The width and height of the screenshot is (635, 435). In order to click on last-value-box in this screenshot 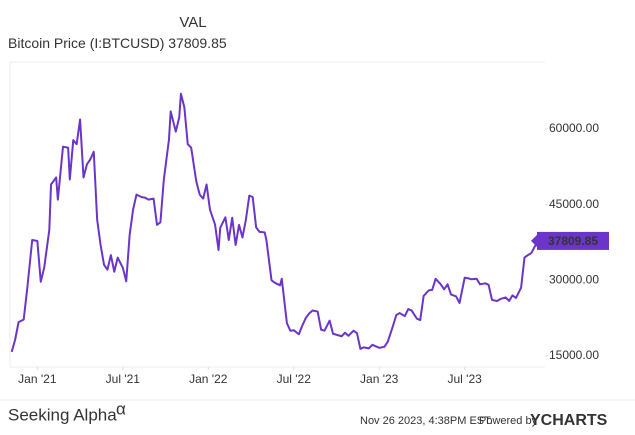, I will do `click(573, 240)`.